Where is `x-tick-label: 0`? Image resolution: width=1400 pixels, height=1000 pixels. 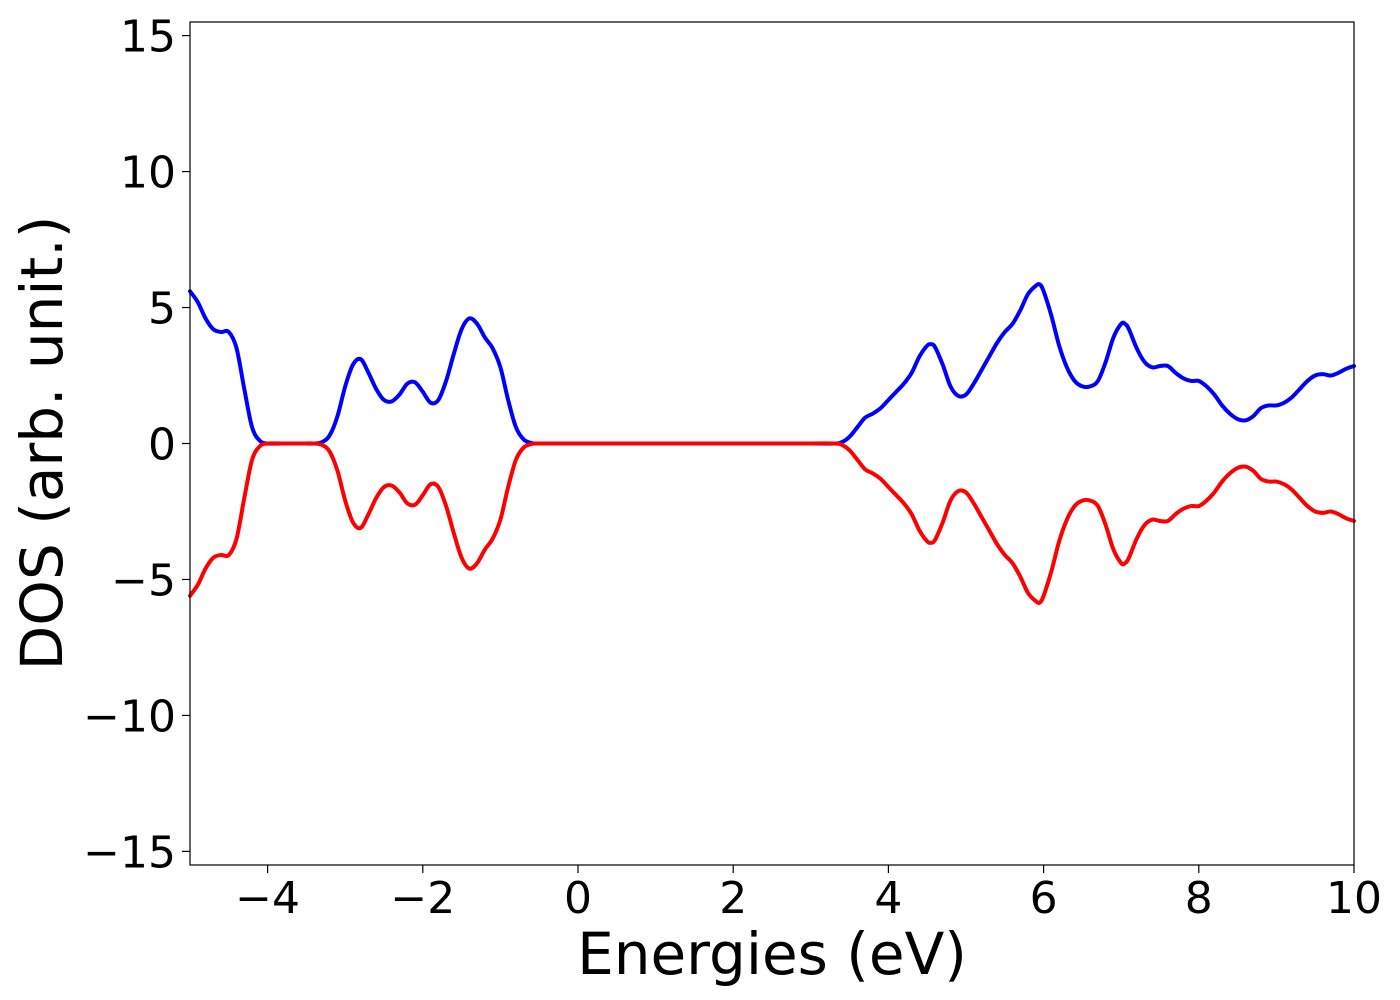
x-tick-label: 0 is located at coordinates (578, 898).